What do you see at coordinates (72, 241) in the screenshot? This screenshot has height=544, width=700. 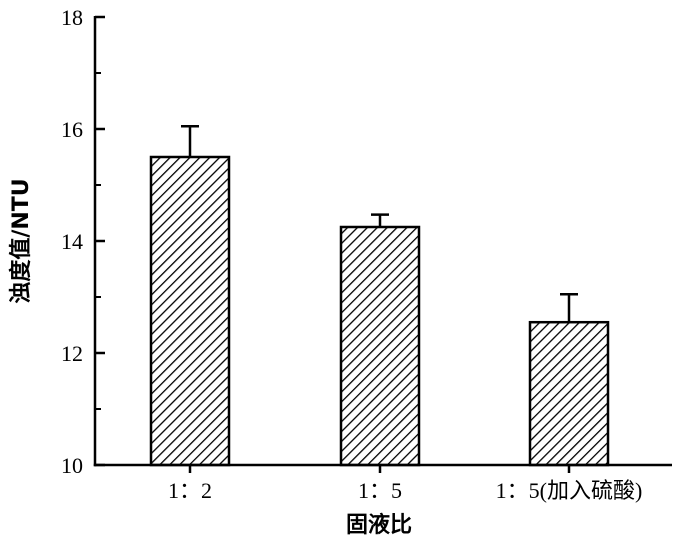 I see `y-tick-label: 14` at bounding box center [72, 241].